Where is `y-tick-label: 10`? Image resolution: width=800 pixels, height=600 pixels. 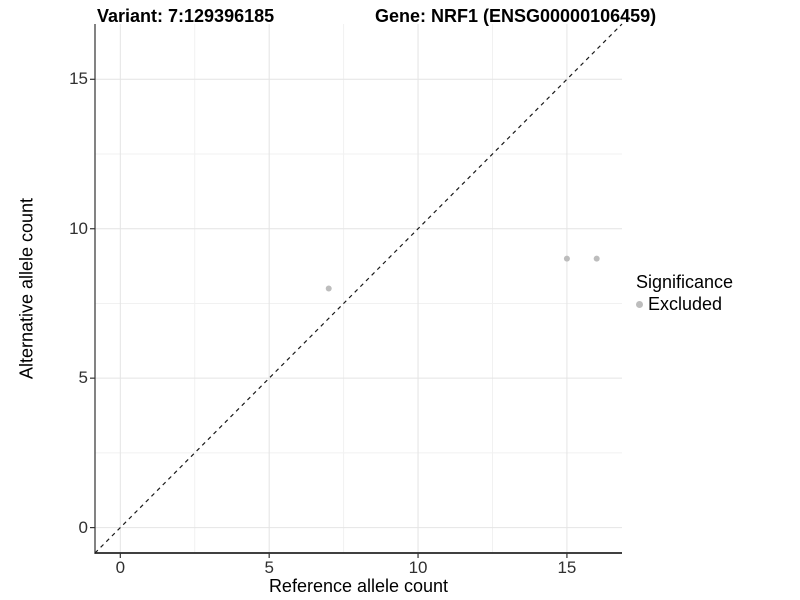 y-tick-label: 10 is located at coordinates (78, 228).